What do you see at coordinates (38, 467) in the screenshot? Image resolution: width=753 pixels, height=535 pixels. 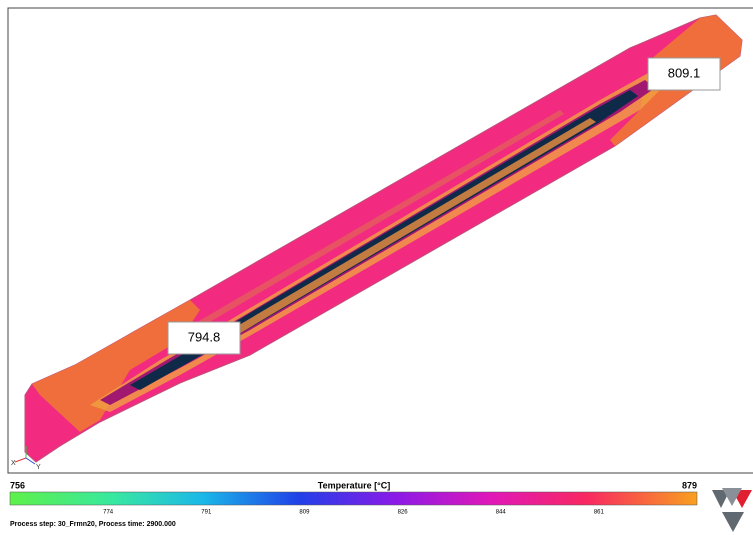 I see `triad-label: Y` at bounding box center [38, 467].